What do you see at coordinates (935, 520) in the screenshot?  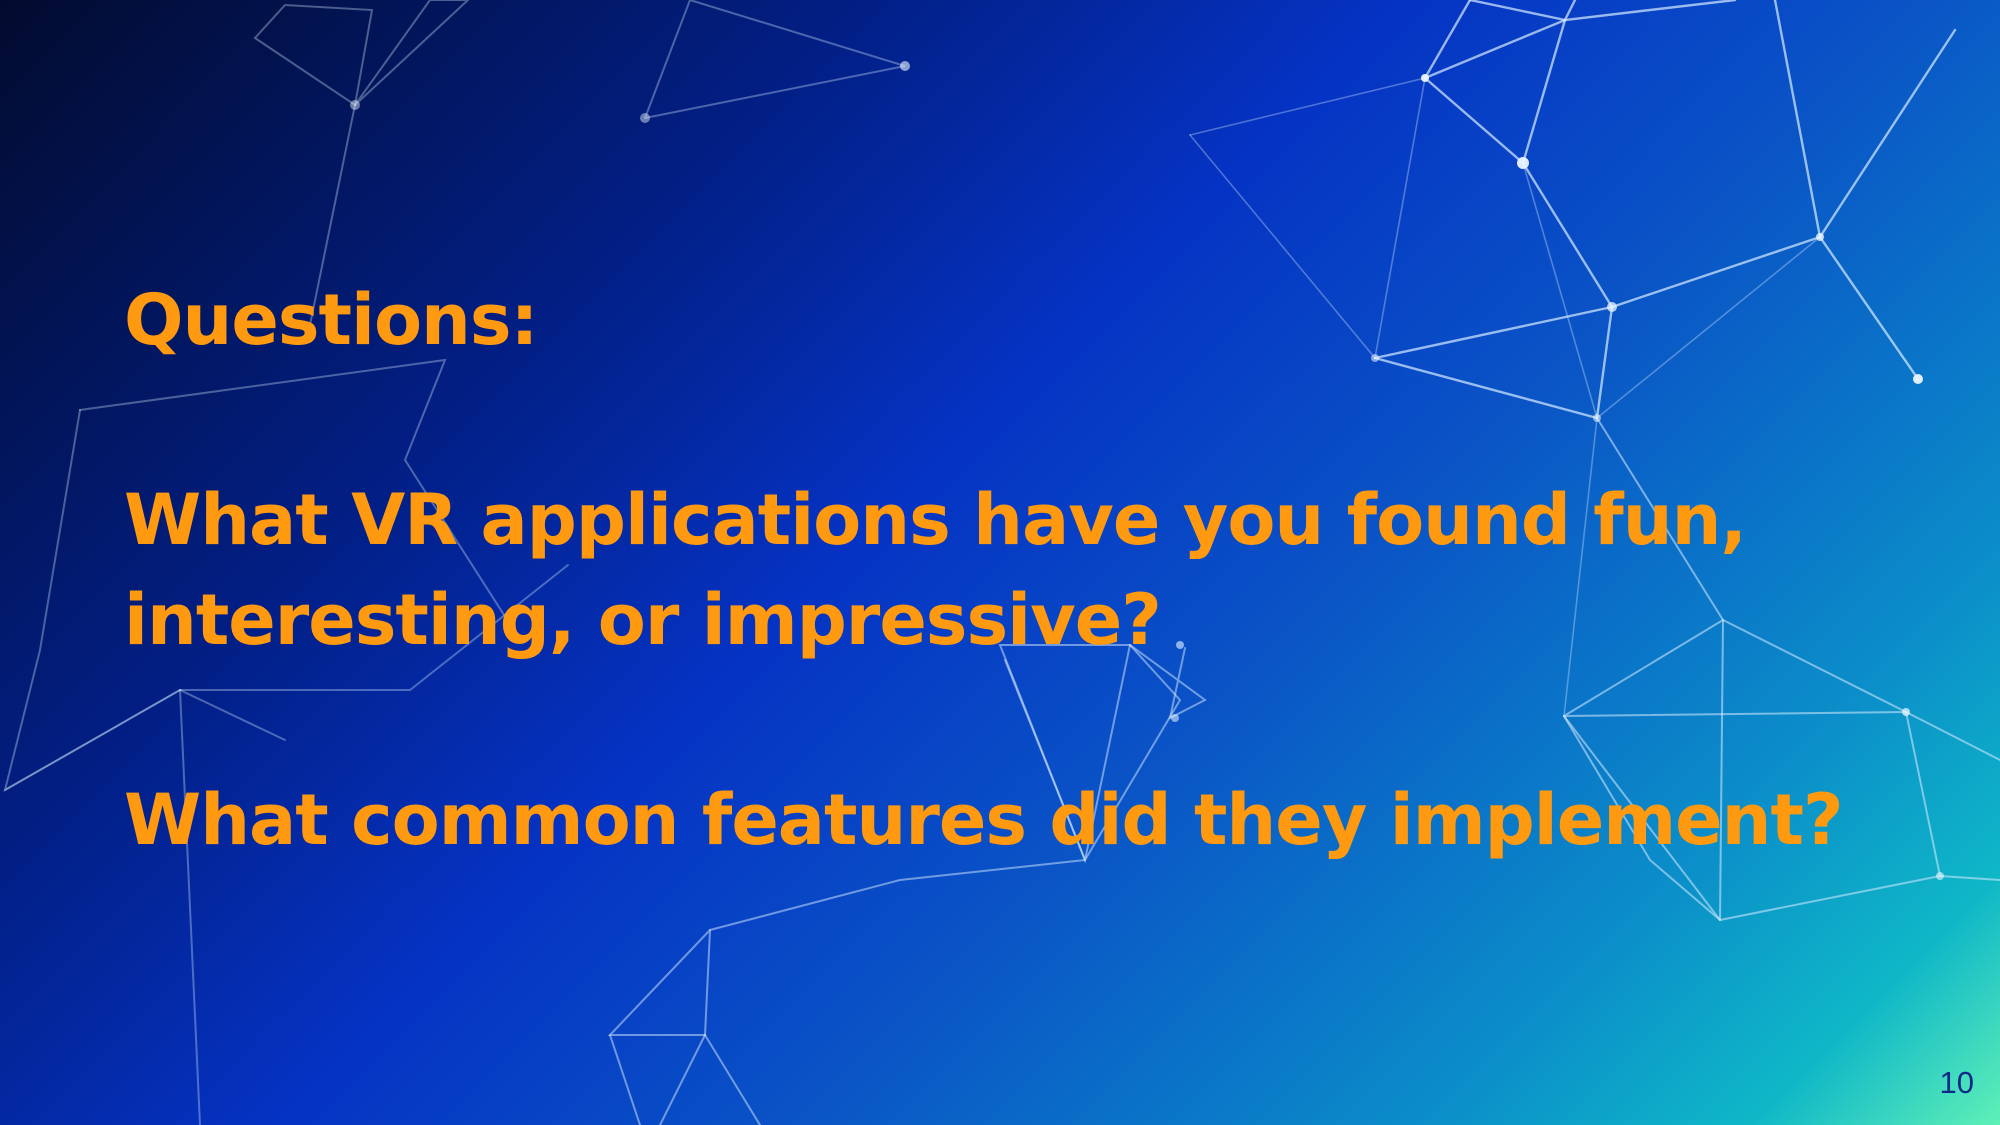 I see `question-1-line-1: What VR applications have you found fun,` at bounding box center [935, 520].